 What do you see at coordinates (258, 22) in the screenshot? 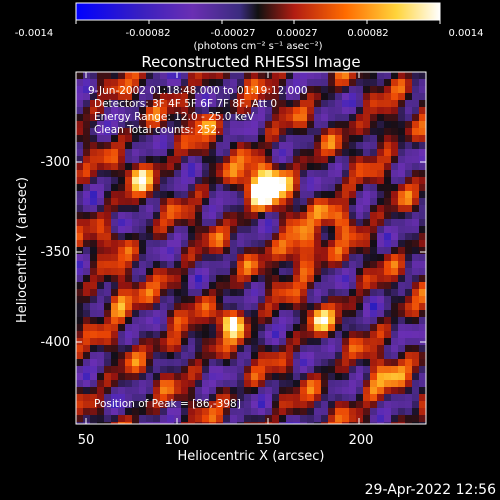
I see `colorbar-ticks` at bounding box center [258, 22].